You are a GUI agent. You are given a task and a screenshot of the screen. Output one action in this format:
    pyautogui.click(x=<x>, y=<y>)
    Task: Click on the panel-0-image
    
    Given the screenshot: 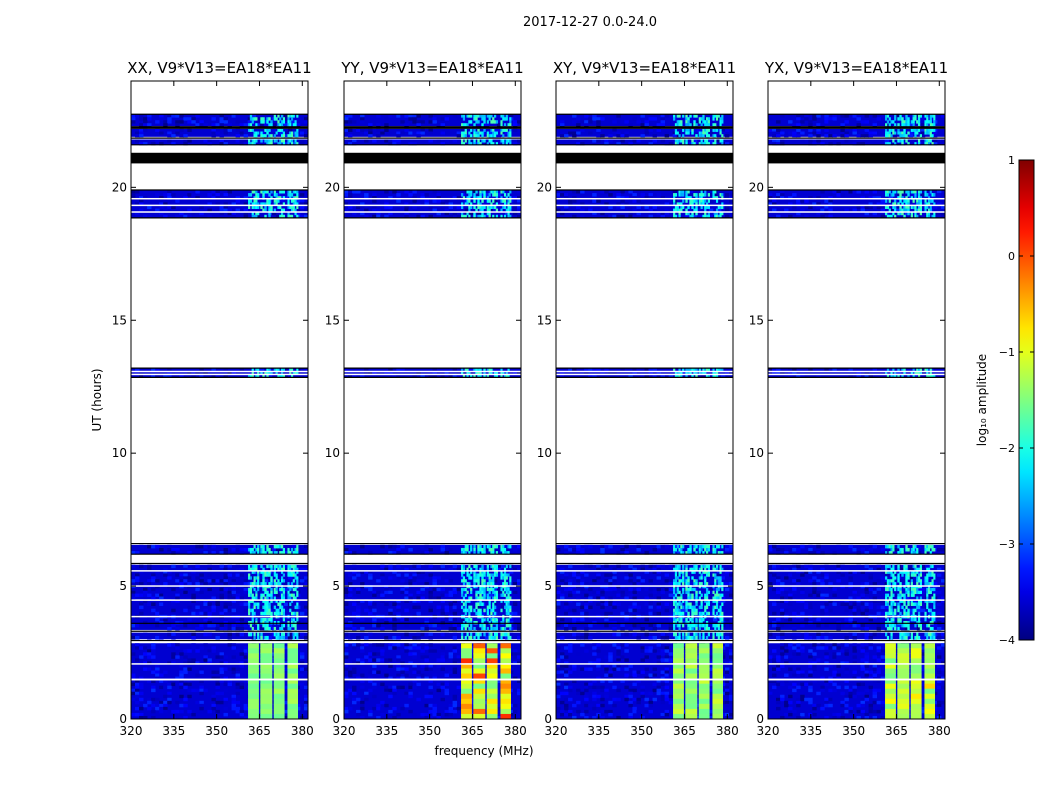 What is the action you would take?
    pyautogui.click(x=219, y=400)
    